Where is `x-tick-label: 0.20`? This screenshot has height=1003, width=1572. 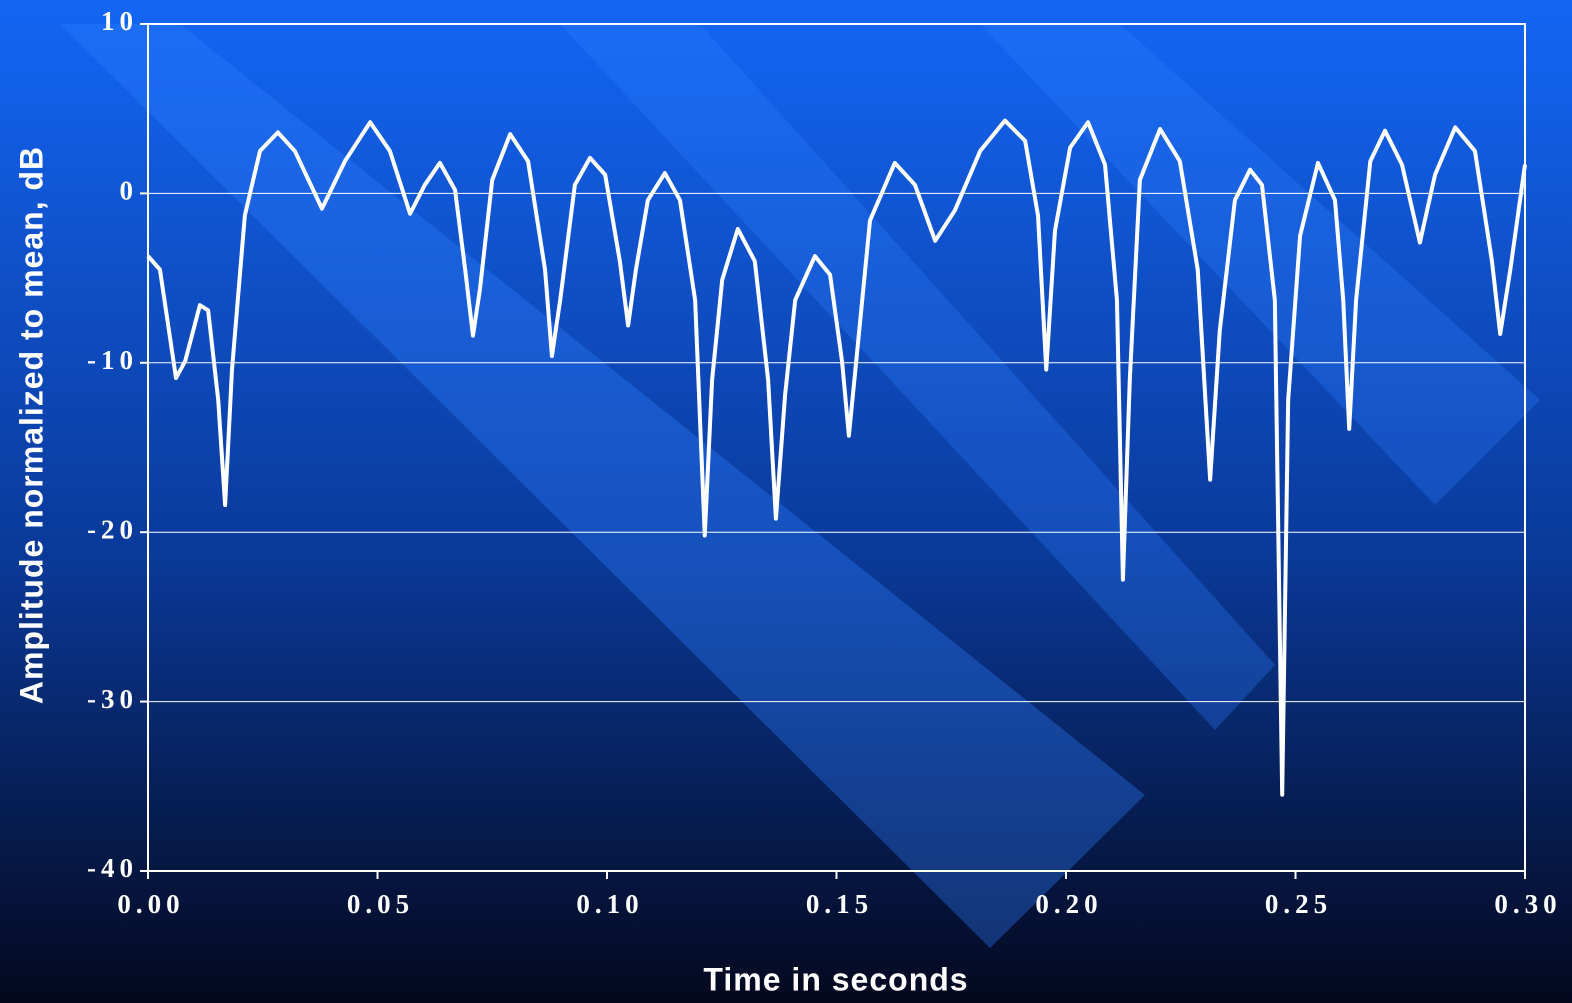 x-tick-label: 0.20 is located at coordinates (1068, 904).